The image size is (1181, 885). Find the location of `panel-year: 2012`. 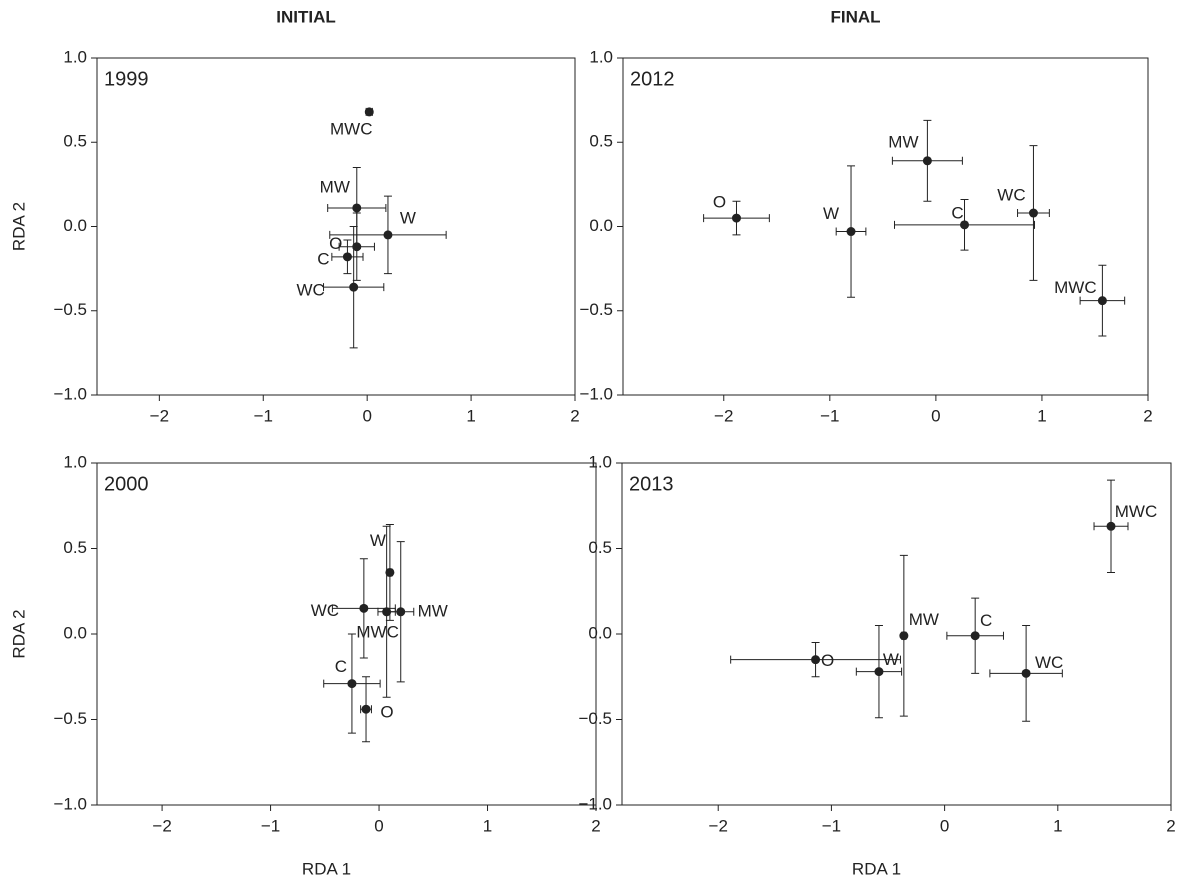

panel-year: 2012 is located at coordinates (652, 79).